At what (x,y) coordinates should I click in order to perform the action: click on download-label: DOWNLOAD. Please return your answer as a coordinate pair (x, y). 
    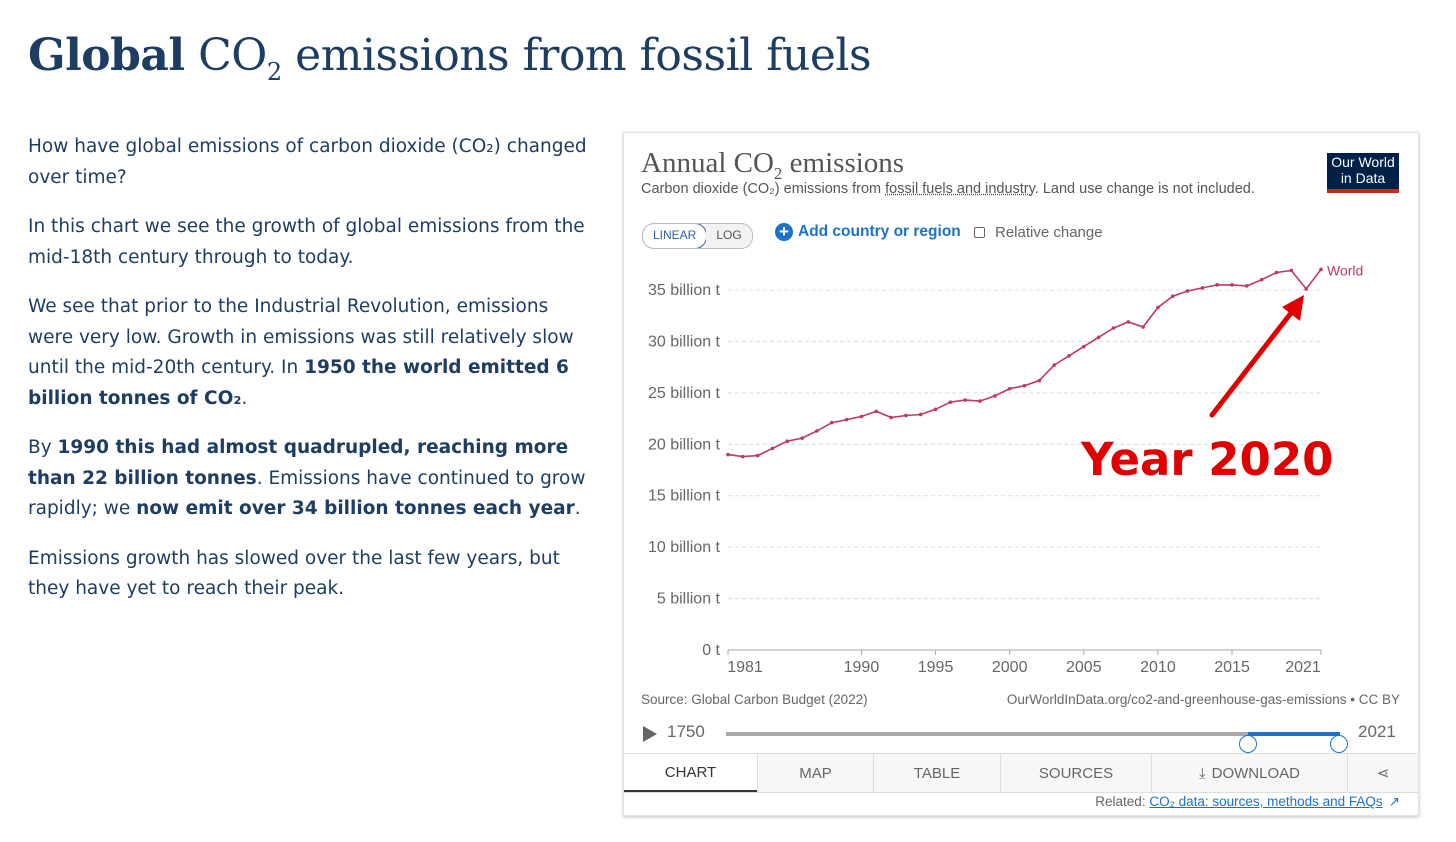
    Looking at the image, I should click on (1255, 773).